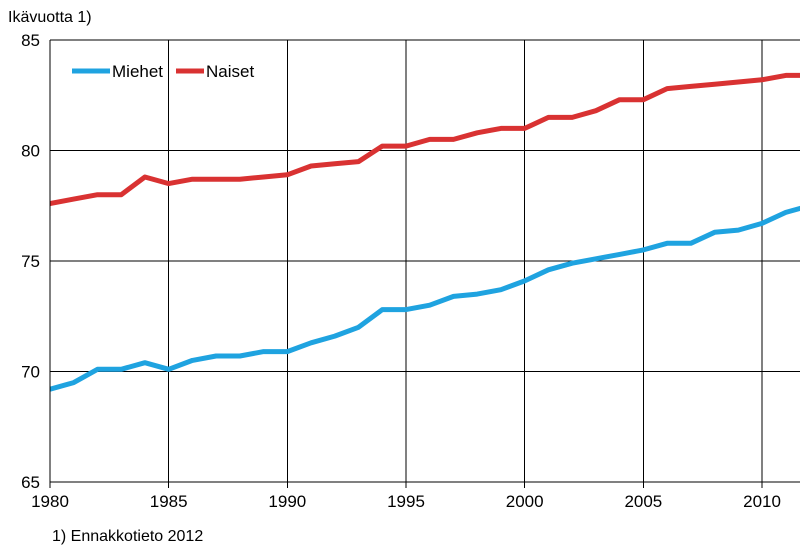 The height and width of the screenshot is (547, 800). I want to click on y-tick-label: 85, so click(30, 40).